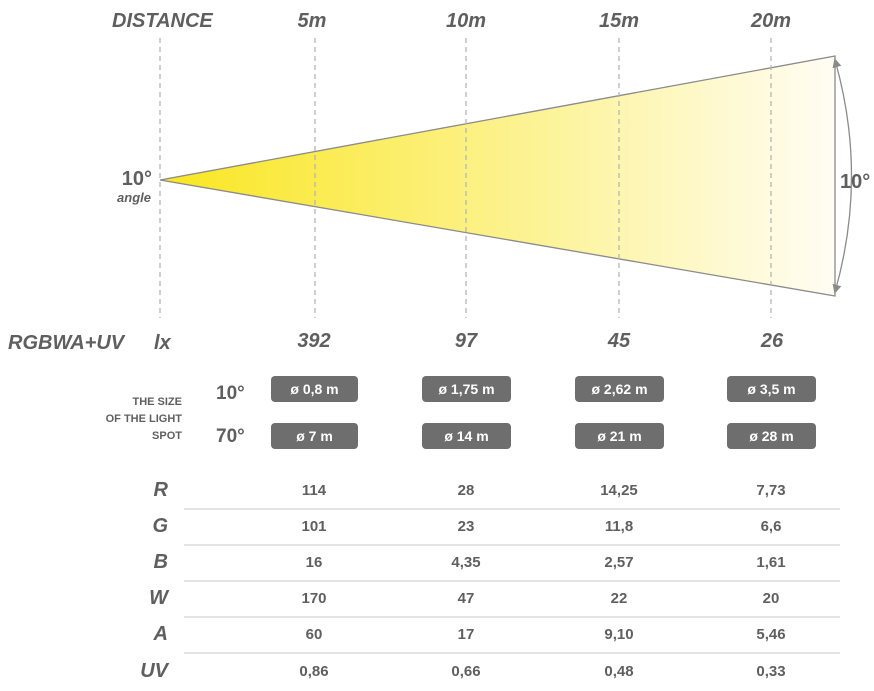  What do you see at coordinates (134, 197) in the screenshot?
I see `beam-angle-caption: angle` at bounding box center [134, 197].